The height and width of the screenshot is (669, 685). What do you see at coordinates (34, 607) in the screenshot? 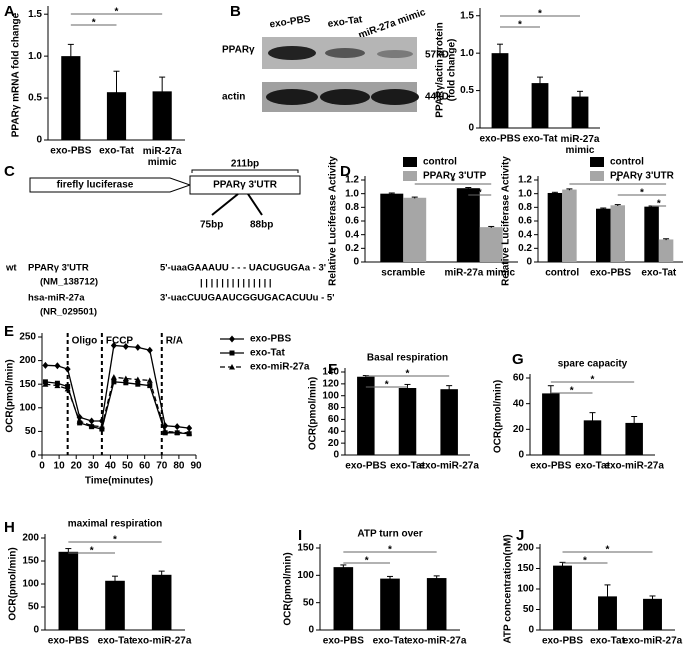
I see `y-tick-label: 50` at bounding box center [34, 607].